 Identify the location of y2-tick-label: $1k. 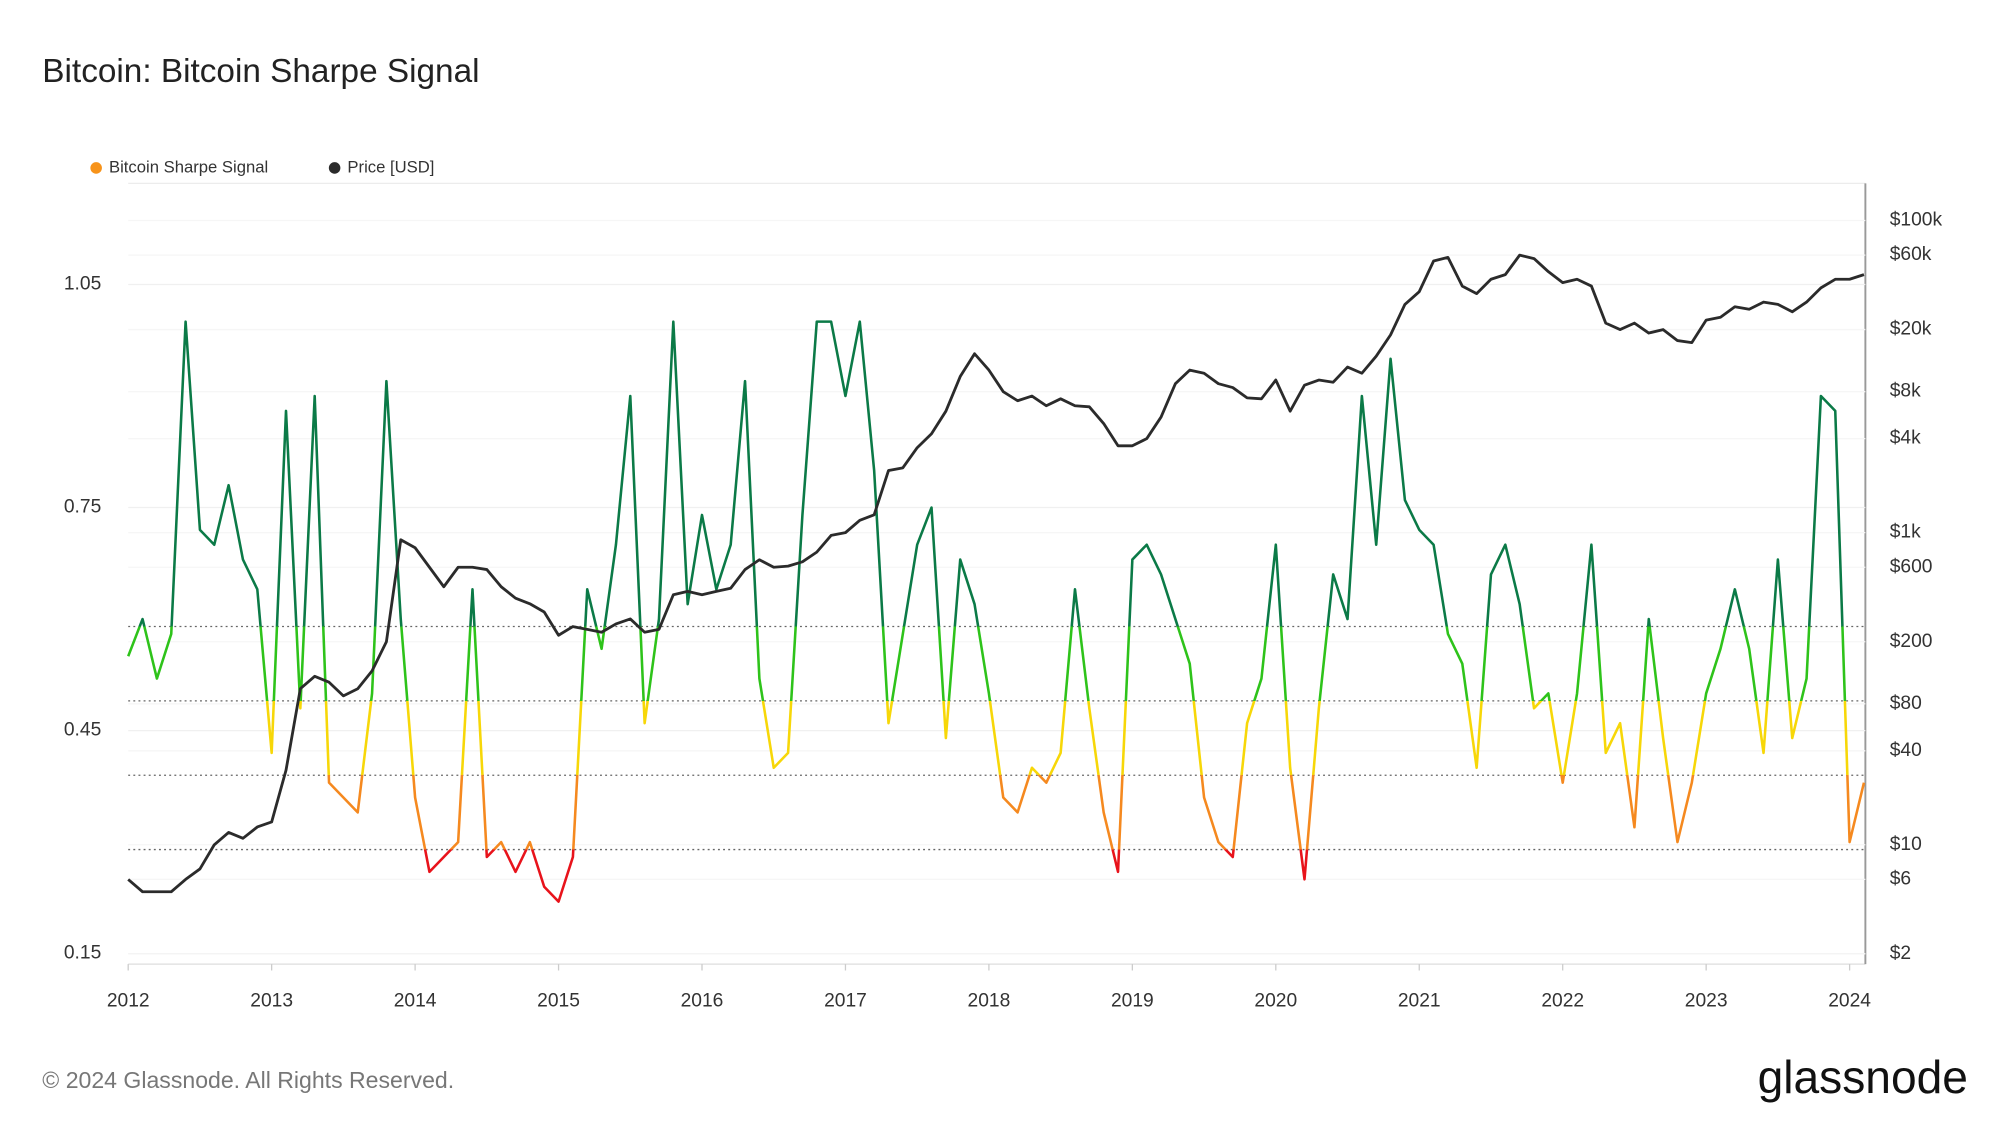
(1905, 532).